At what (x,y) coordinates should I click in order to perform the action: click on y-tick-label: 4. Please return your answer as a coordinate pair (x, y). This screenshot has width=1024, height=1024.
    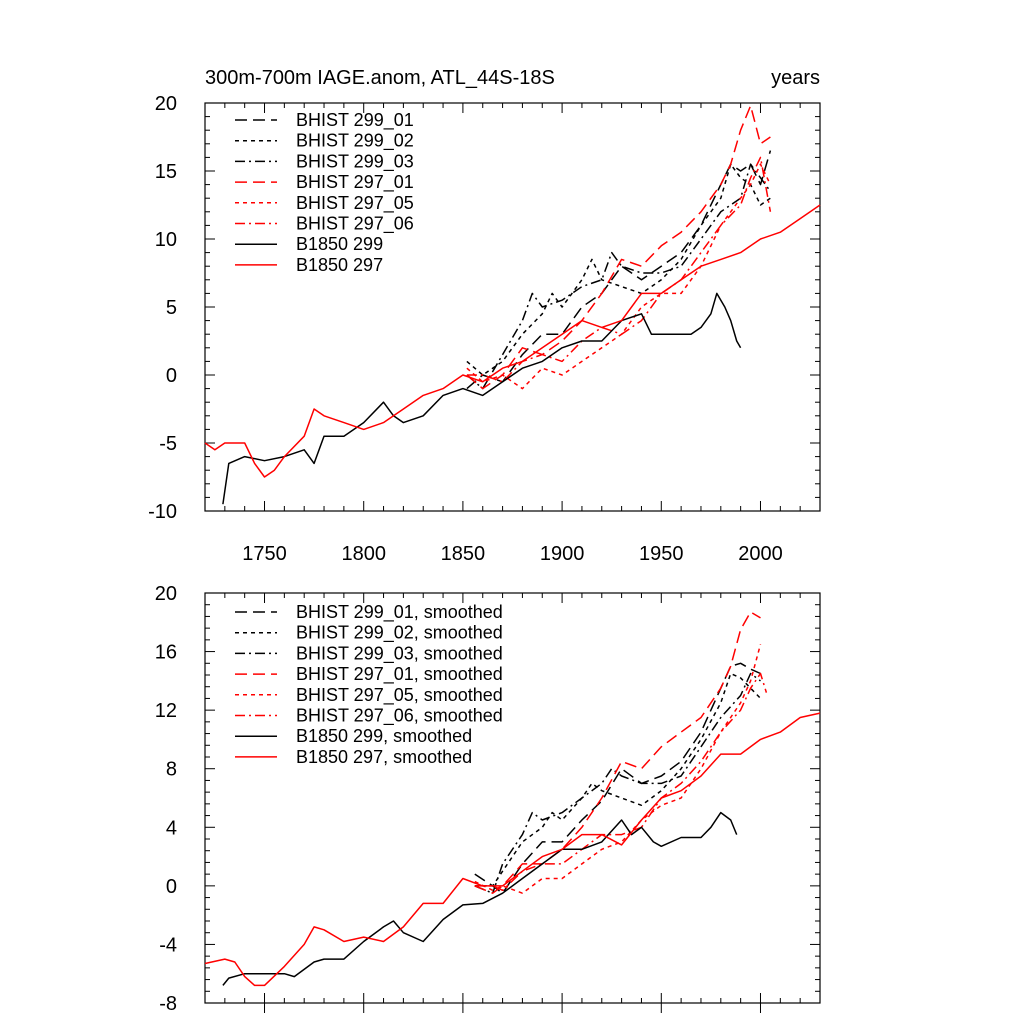
    Looking at the image, I should click on (171, 828).